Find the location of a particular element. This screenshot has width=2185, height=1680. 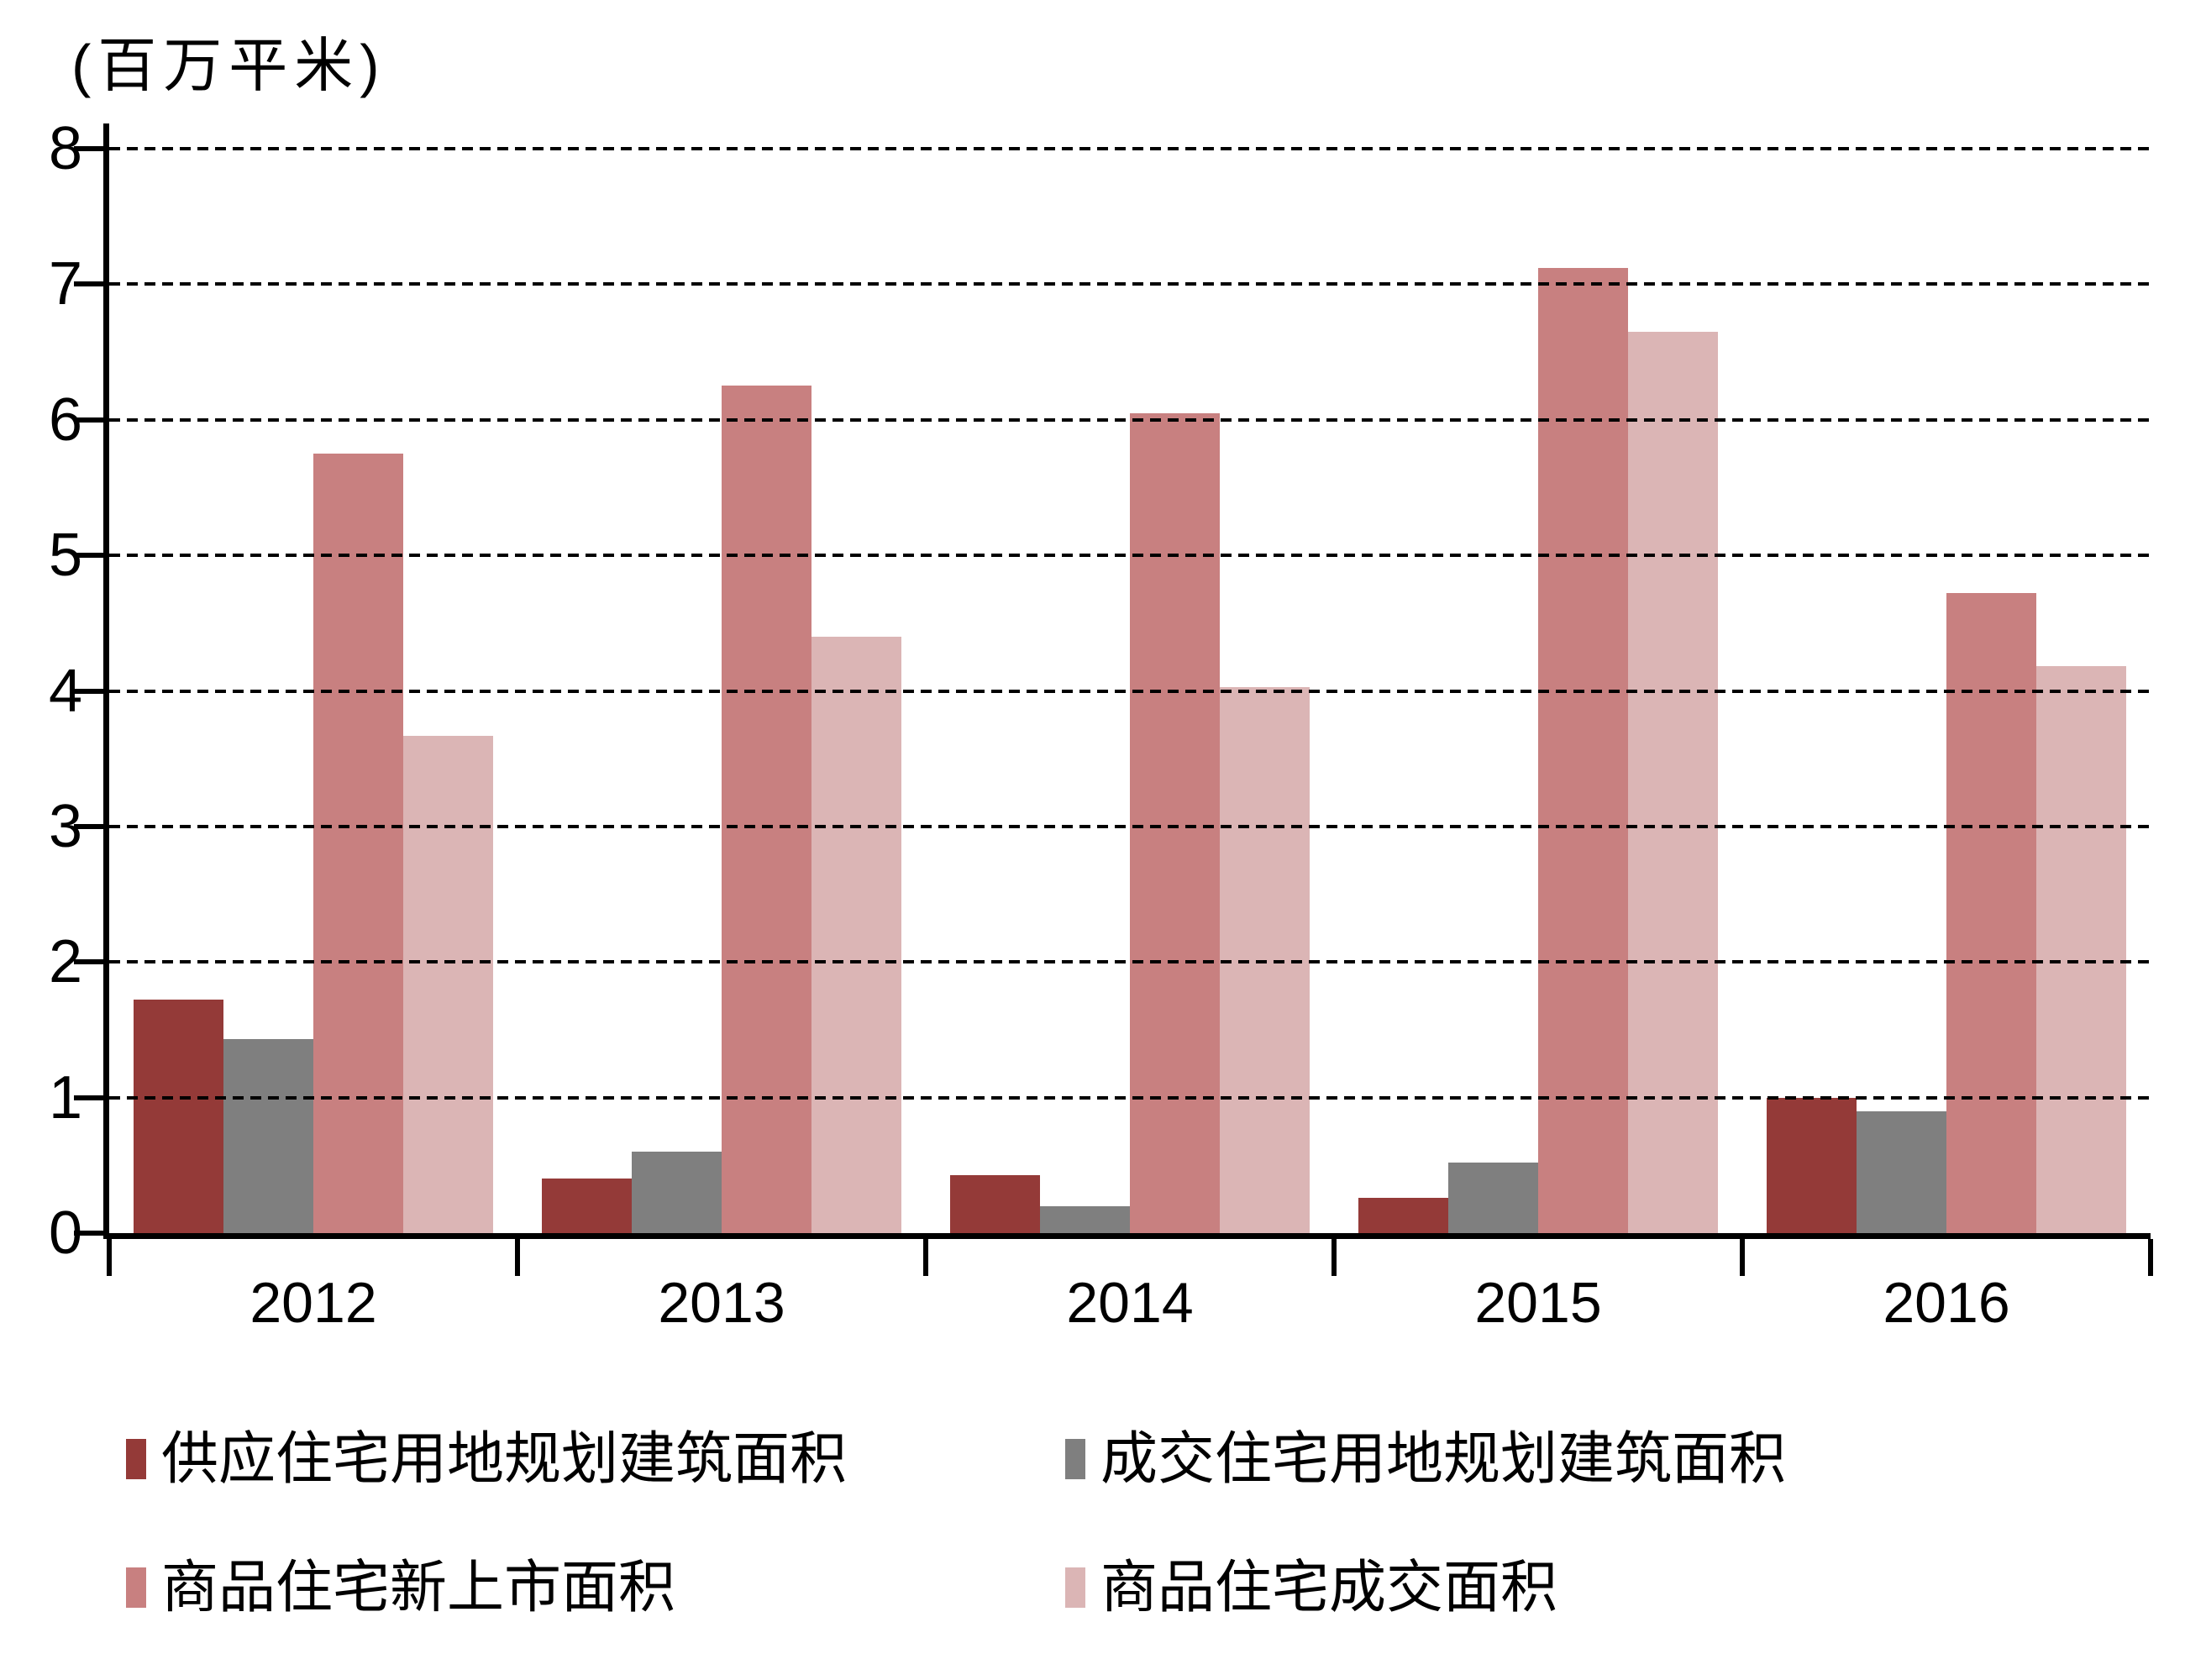

gridline-y8 is located at coordinates (1130, 148).